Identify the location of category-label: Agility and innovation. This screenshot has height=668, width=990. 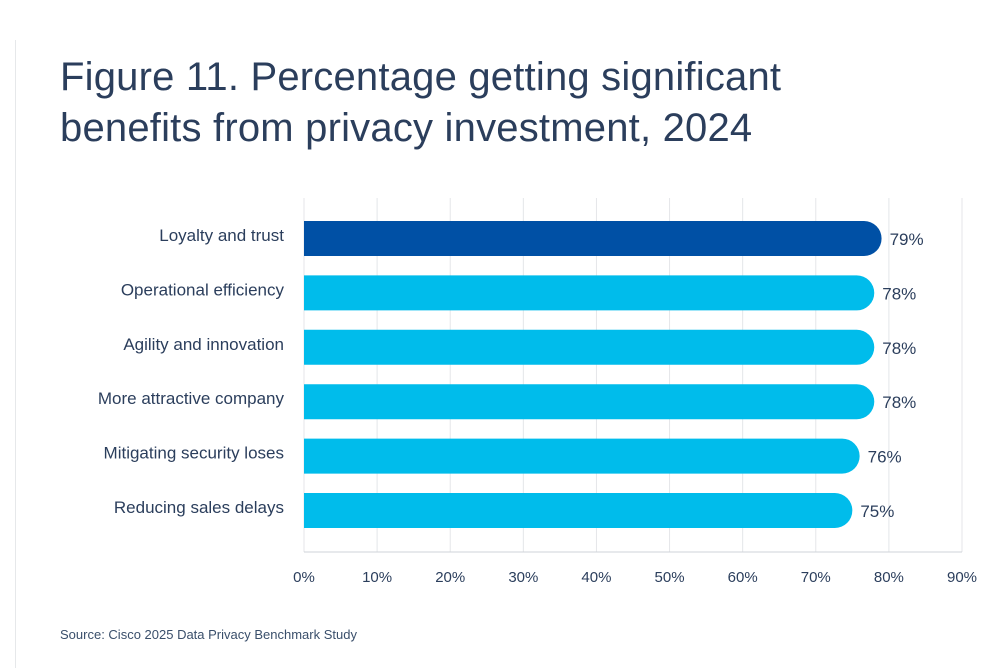
(203, 344).